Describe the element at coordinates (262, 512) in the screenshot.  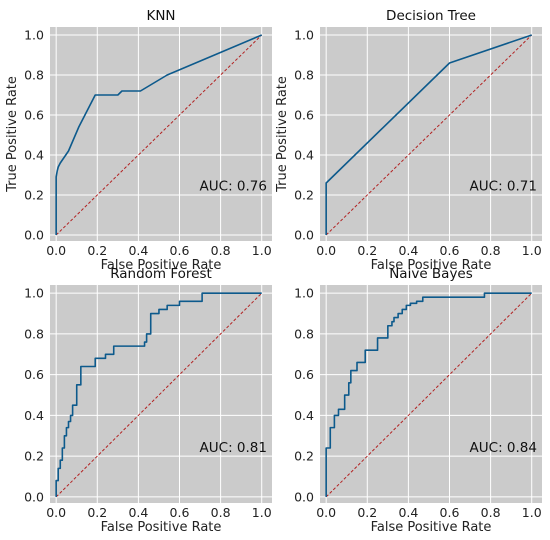
I see `random-forest-x-tick-label: 1.0` at that location.